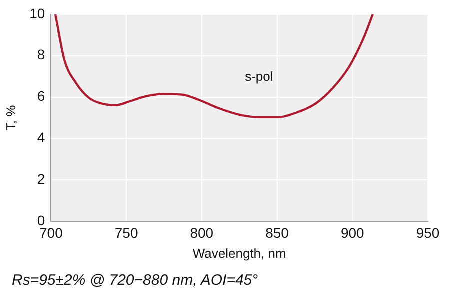 Image resolution: width=450 pixels, height=306 pixels. I want to click on y-tick-label: 8, so click(41, 54).